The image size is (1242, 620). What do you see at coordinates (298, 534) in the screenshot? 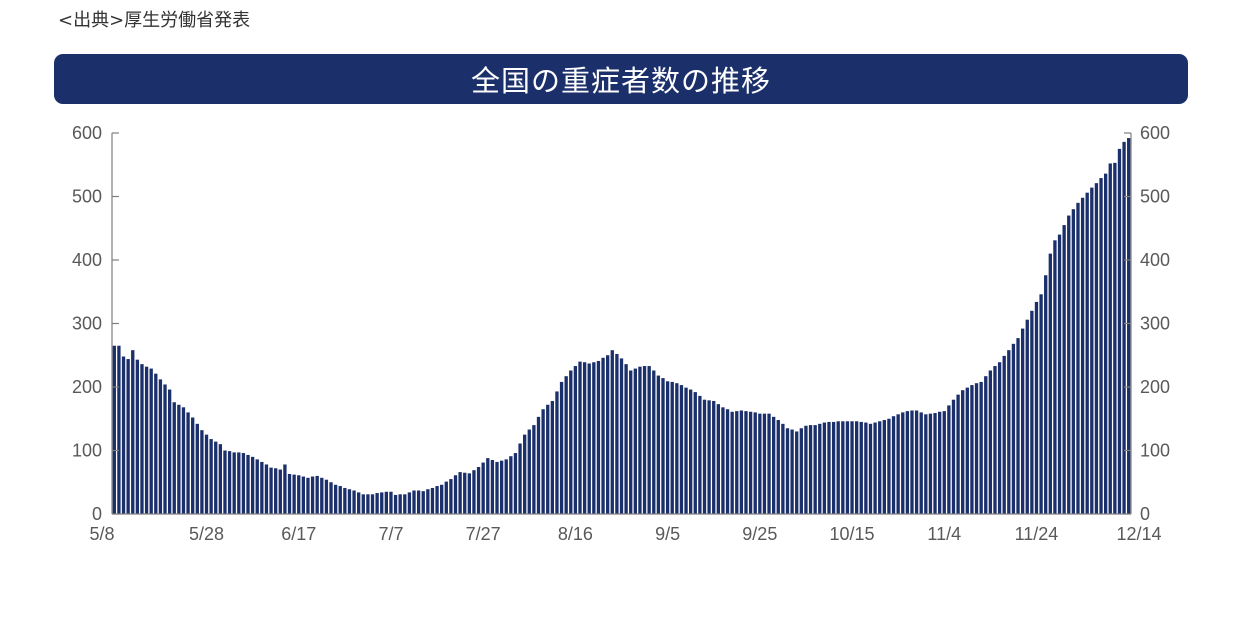
I see `x-tick-label: 6/17` at bounding box center [298, 534].